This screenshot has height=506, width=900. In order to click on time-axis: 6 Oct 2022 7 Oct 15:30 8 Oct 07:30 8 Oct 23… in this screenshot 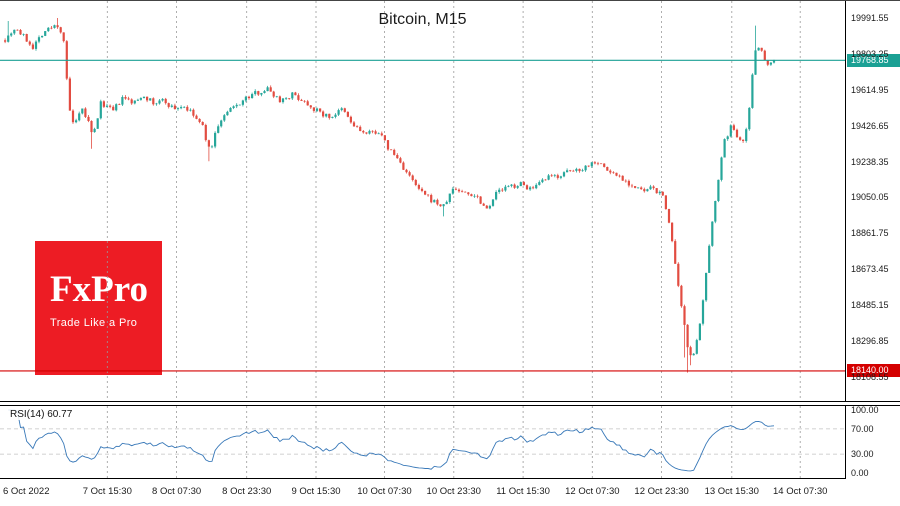, I will do `click(450, 492)`.